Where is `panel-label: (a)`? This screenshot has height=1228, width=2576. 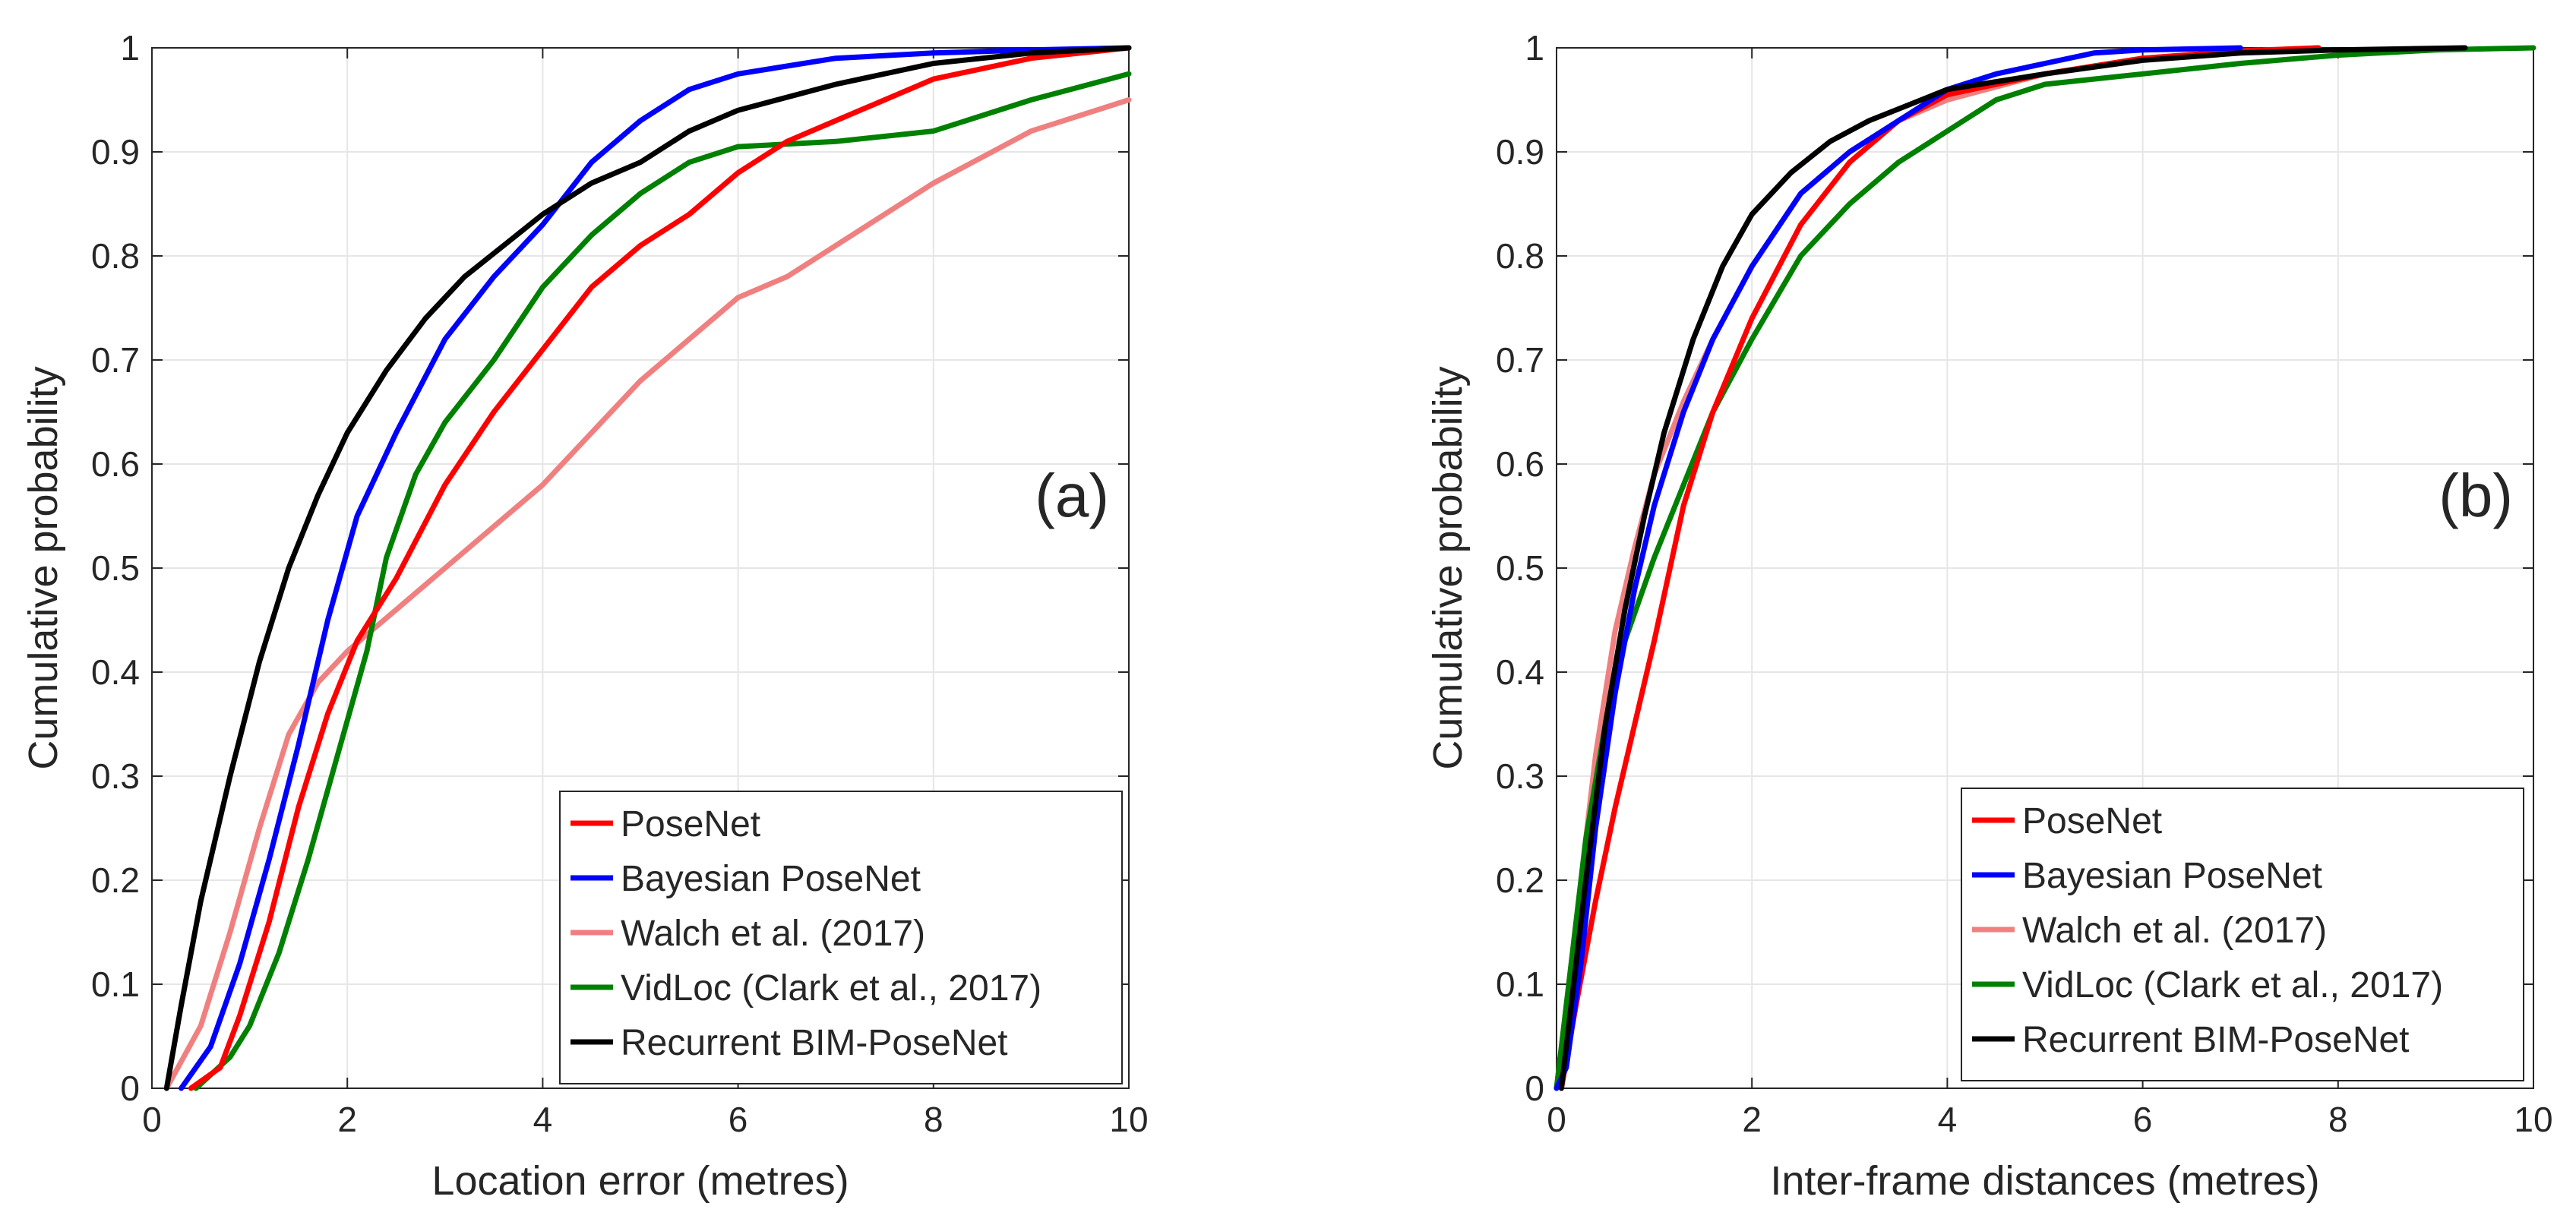 panel-label: (a) is located at coordinates (1072, 495).